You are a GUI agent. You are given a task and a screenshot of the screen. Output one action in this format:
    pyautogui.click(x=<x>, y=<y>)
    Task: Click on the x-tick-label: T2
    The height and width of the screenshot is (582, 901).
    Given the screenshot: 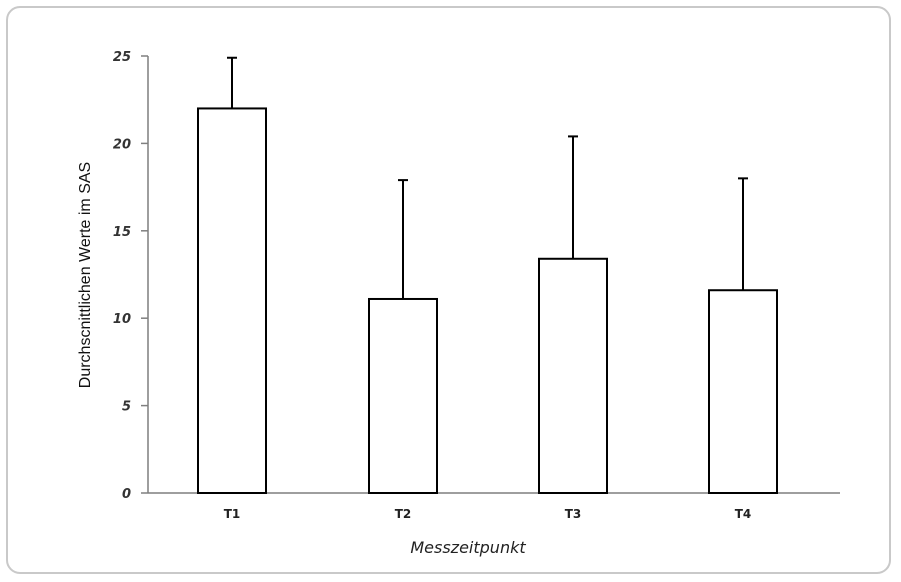 What is the action you would take?
    pyautogui.click(x=403, y=514)
    